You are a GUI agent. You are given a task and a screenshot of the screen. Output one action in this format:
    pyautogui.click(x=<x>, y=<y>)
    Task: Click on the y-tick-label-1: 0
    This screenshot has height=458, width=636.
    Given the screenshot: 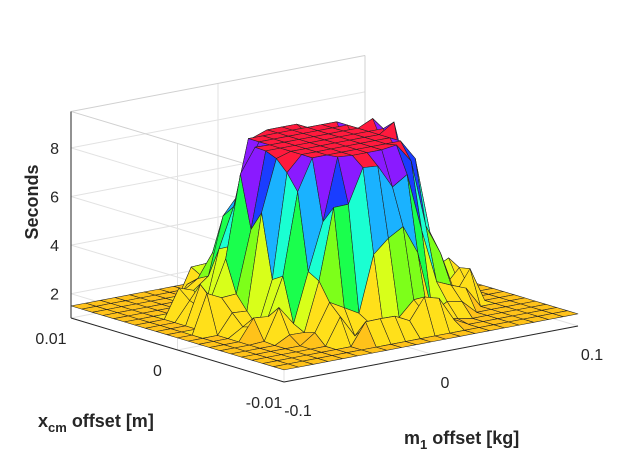 What is the action you would take?
    pyautogui.click(x=157, y=371)
    